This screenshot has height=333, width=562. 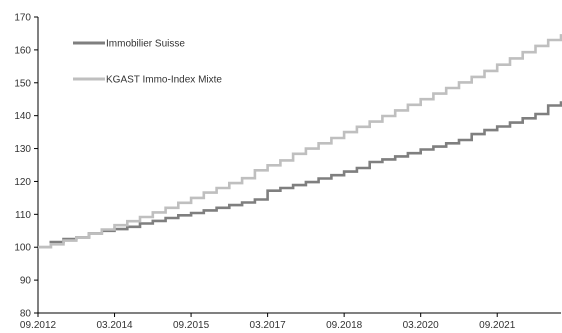 I want to click on legend: Immobilier Suisse KGAST Immo-Index Mixte, so click(x=147, y=62).